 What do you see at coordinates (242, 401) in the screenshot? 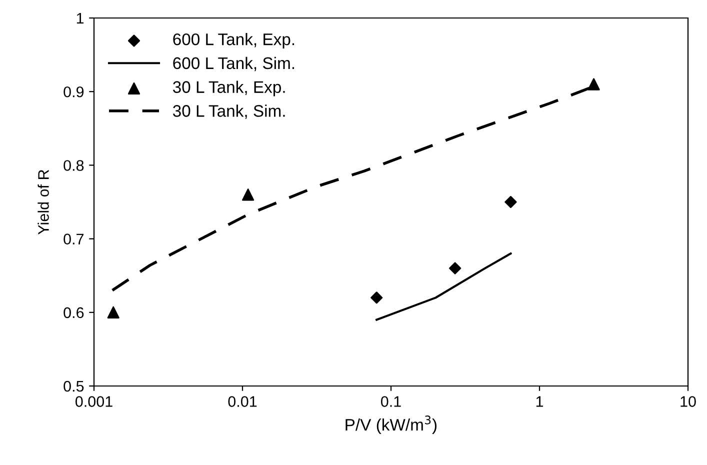
I see `x-tick-label: 0.01` at bounding box center [242, 401].